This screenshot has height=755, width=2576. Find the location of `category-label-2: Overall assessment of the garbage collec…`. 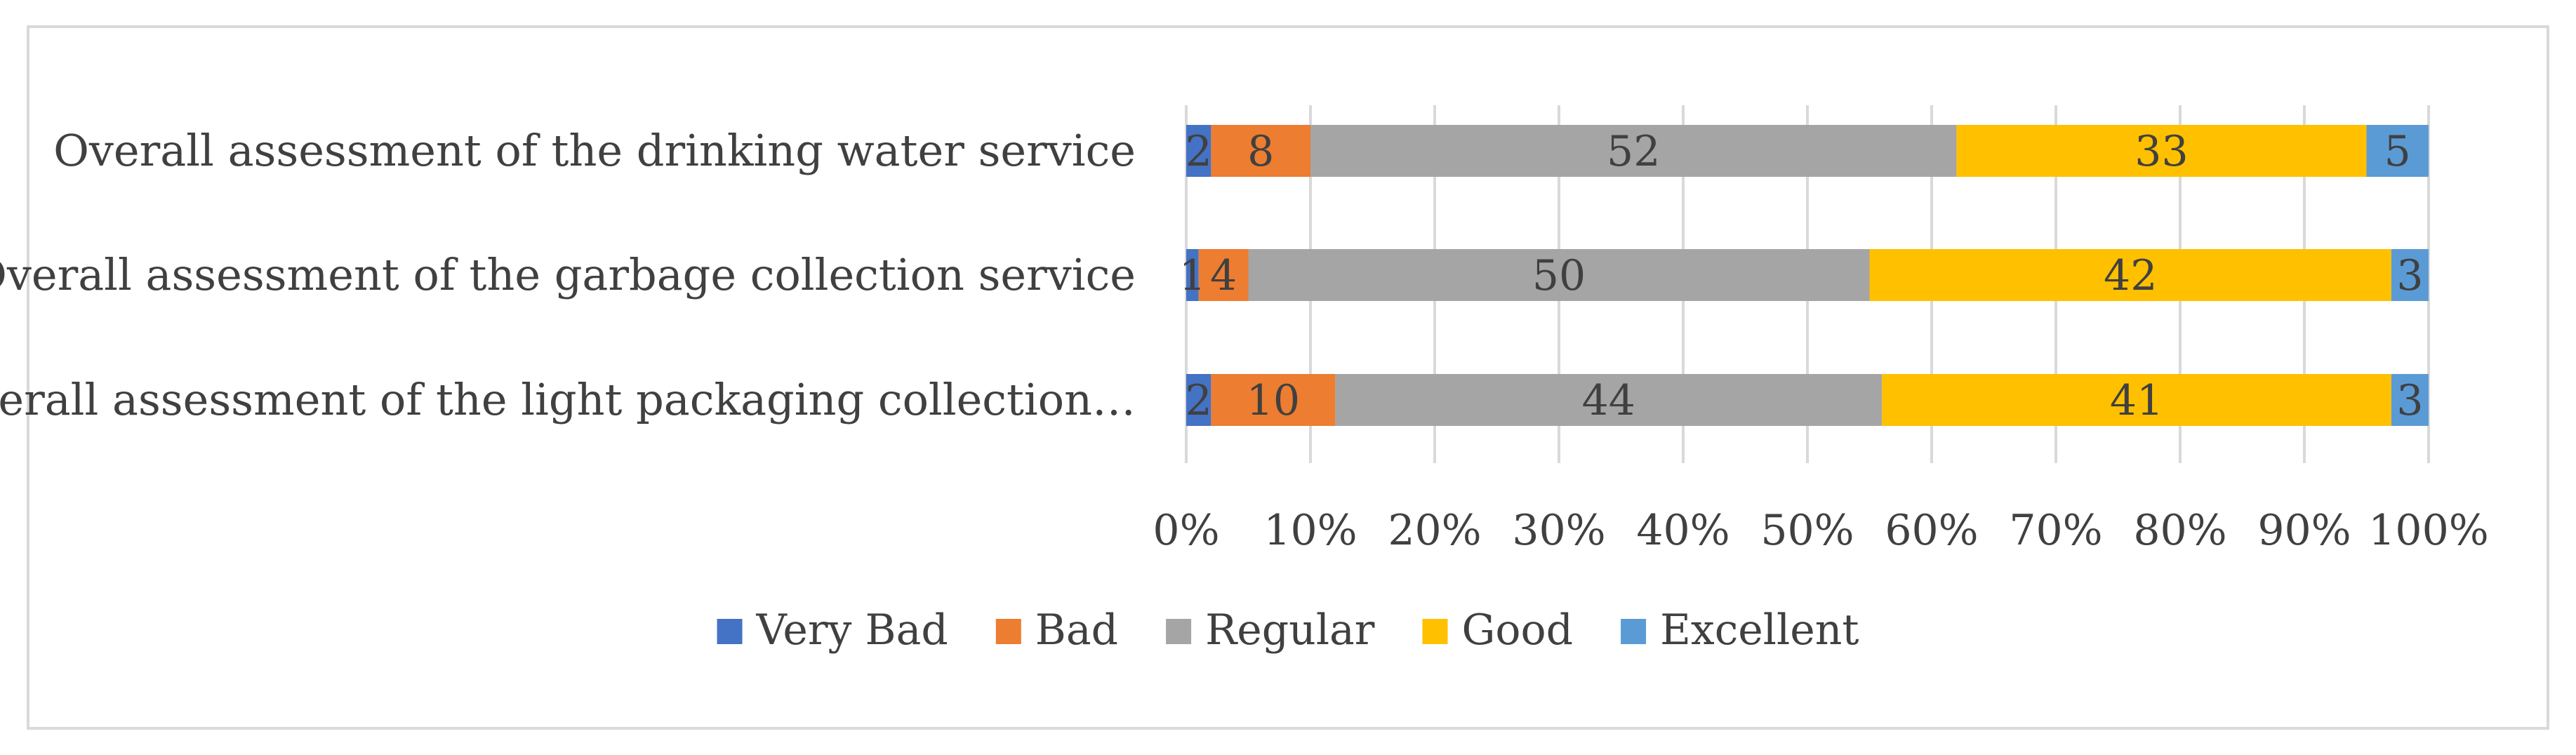

category-label-2: Overall assessment of the garbage collec… is located at coordinates (568, 274).